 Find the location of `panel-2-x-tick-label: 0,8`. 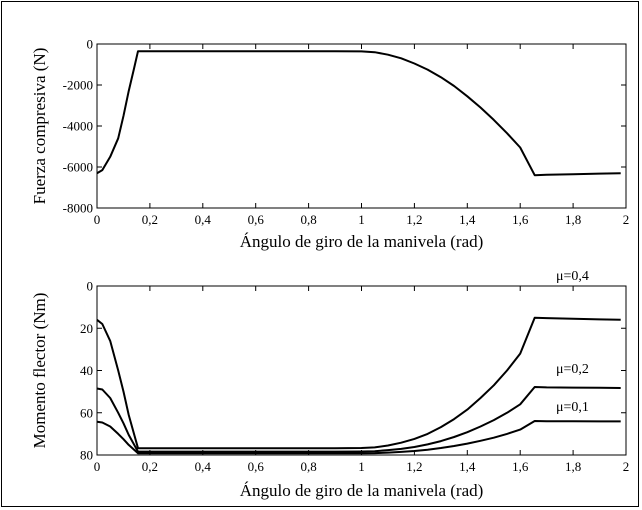

panel-2-x-tick-label: 0,8 is located at coordinates (308, 466).